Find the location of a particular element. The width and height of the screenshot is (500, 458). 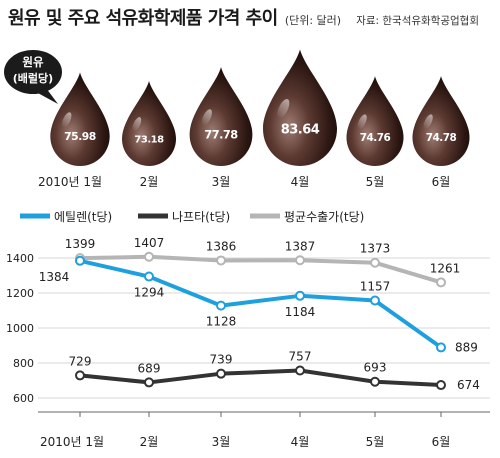

data-label: 1294 is located at coordinates (149, 293).